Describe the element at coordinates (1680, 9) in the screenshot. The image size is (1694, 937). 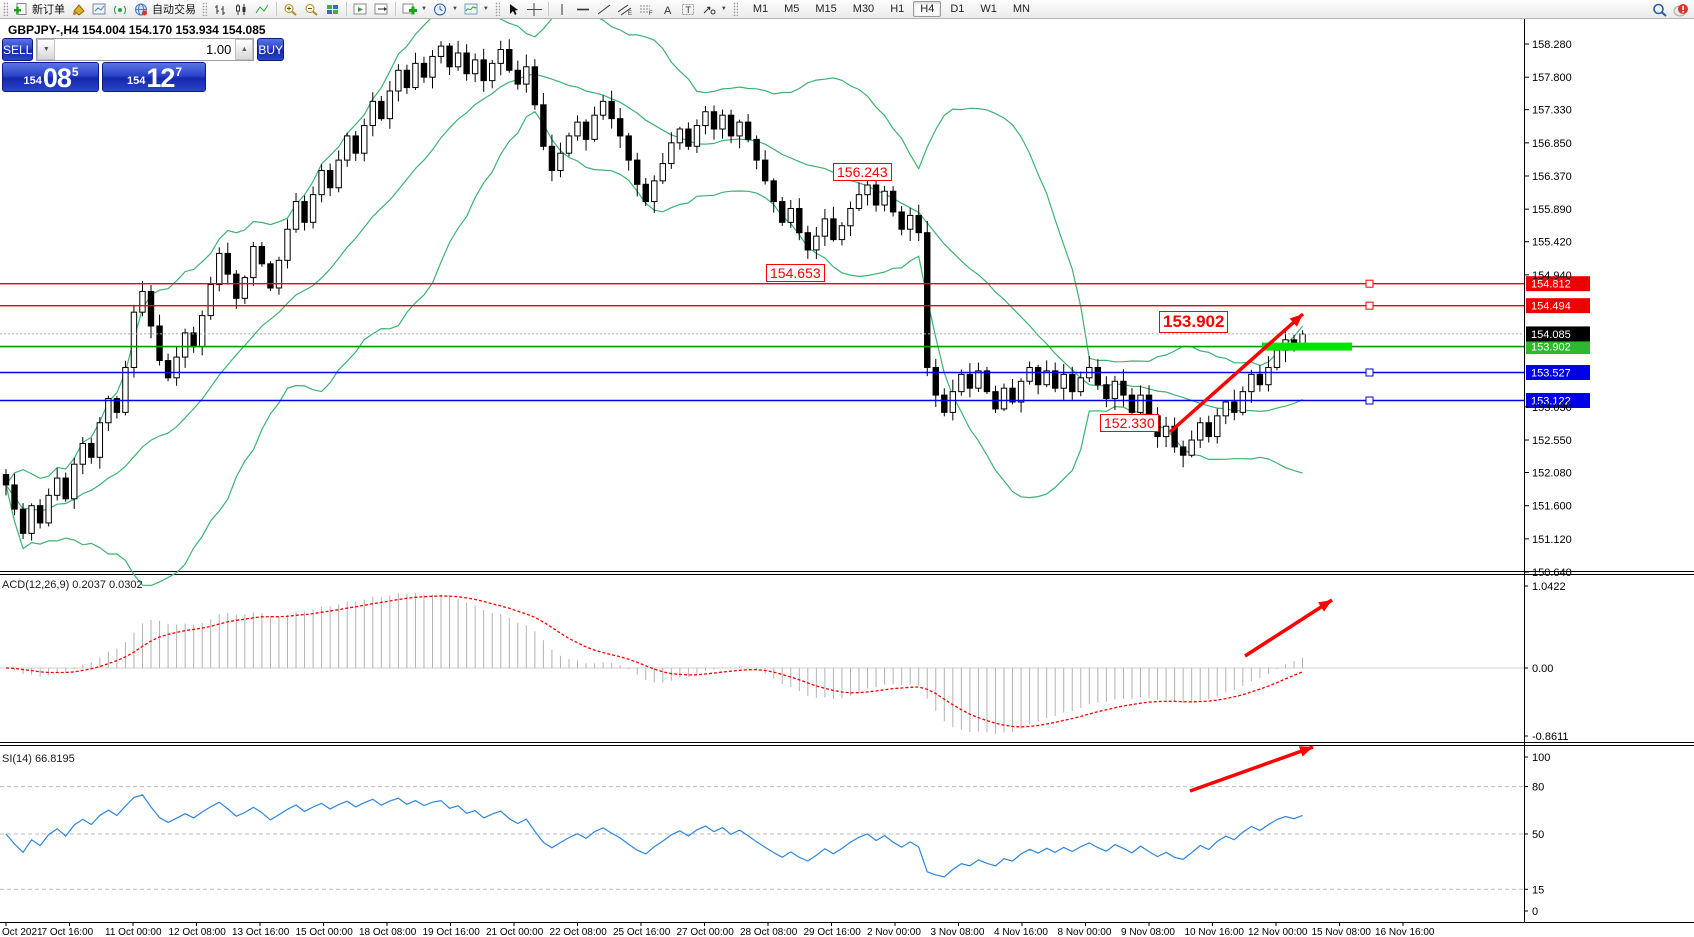
I see `notification-icon` at that location.